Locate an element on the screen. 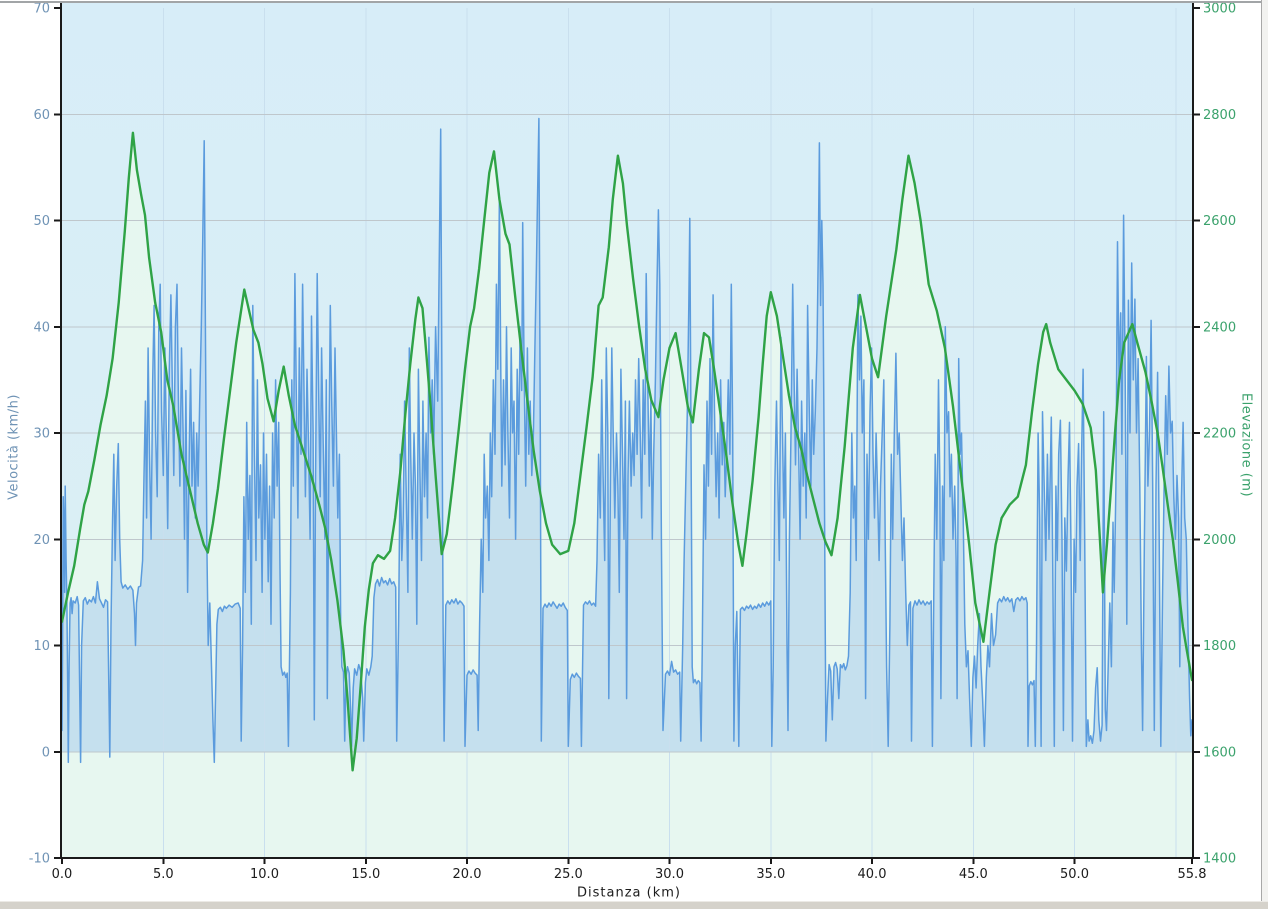 The height and width of the screenshot is (909, 1268). right-axis-title: Elevazione (m) is located at coordinates (1246, 445).